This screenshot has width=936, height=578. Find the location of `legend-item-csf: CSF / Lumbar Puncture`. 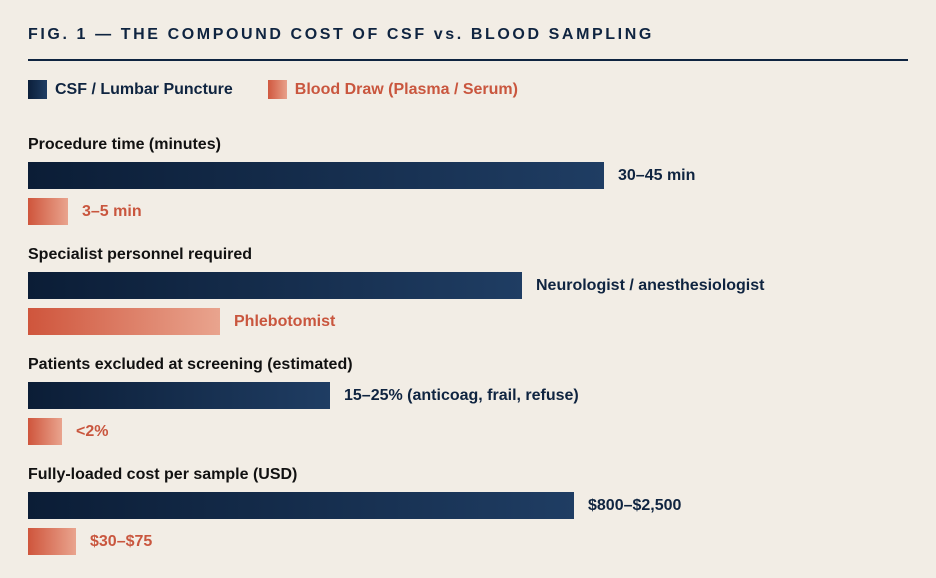

legend-item-csf: CSF / Lumbar Puncture is located at coordinates (130, 89).